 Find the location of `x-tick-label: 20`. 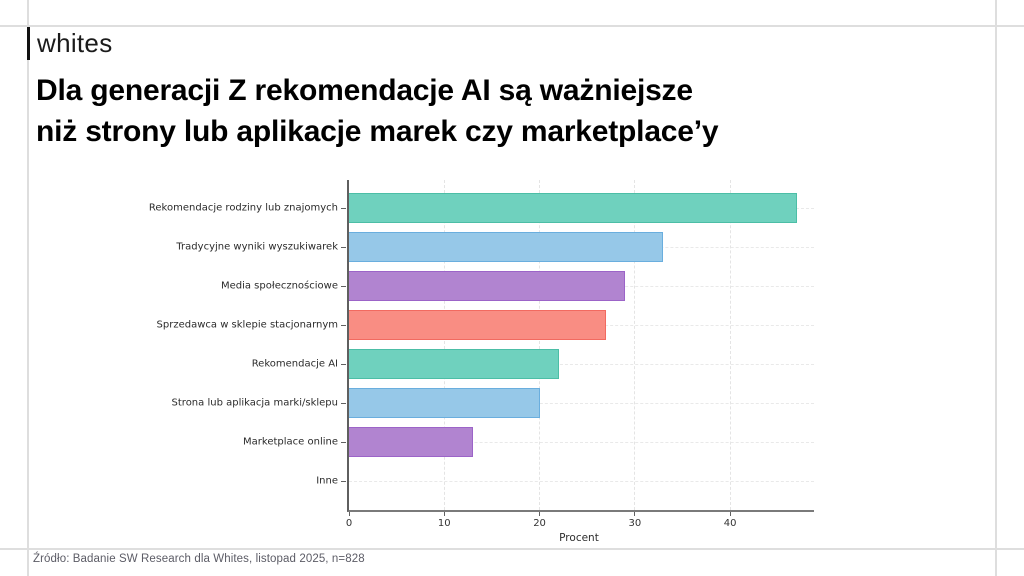

x-tick-label: 20 is located at coordinates (539, 523).